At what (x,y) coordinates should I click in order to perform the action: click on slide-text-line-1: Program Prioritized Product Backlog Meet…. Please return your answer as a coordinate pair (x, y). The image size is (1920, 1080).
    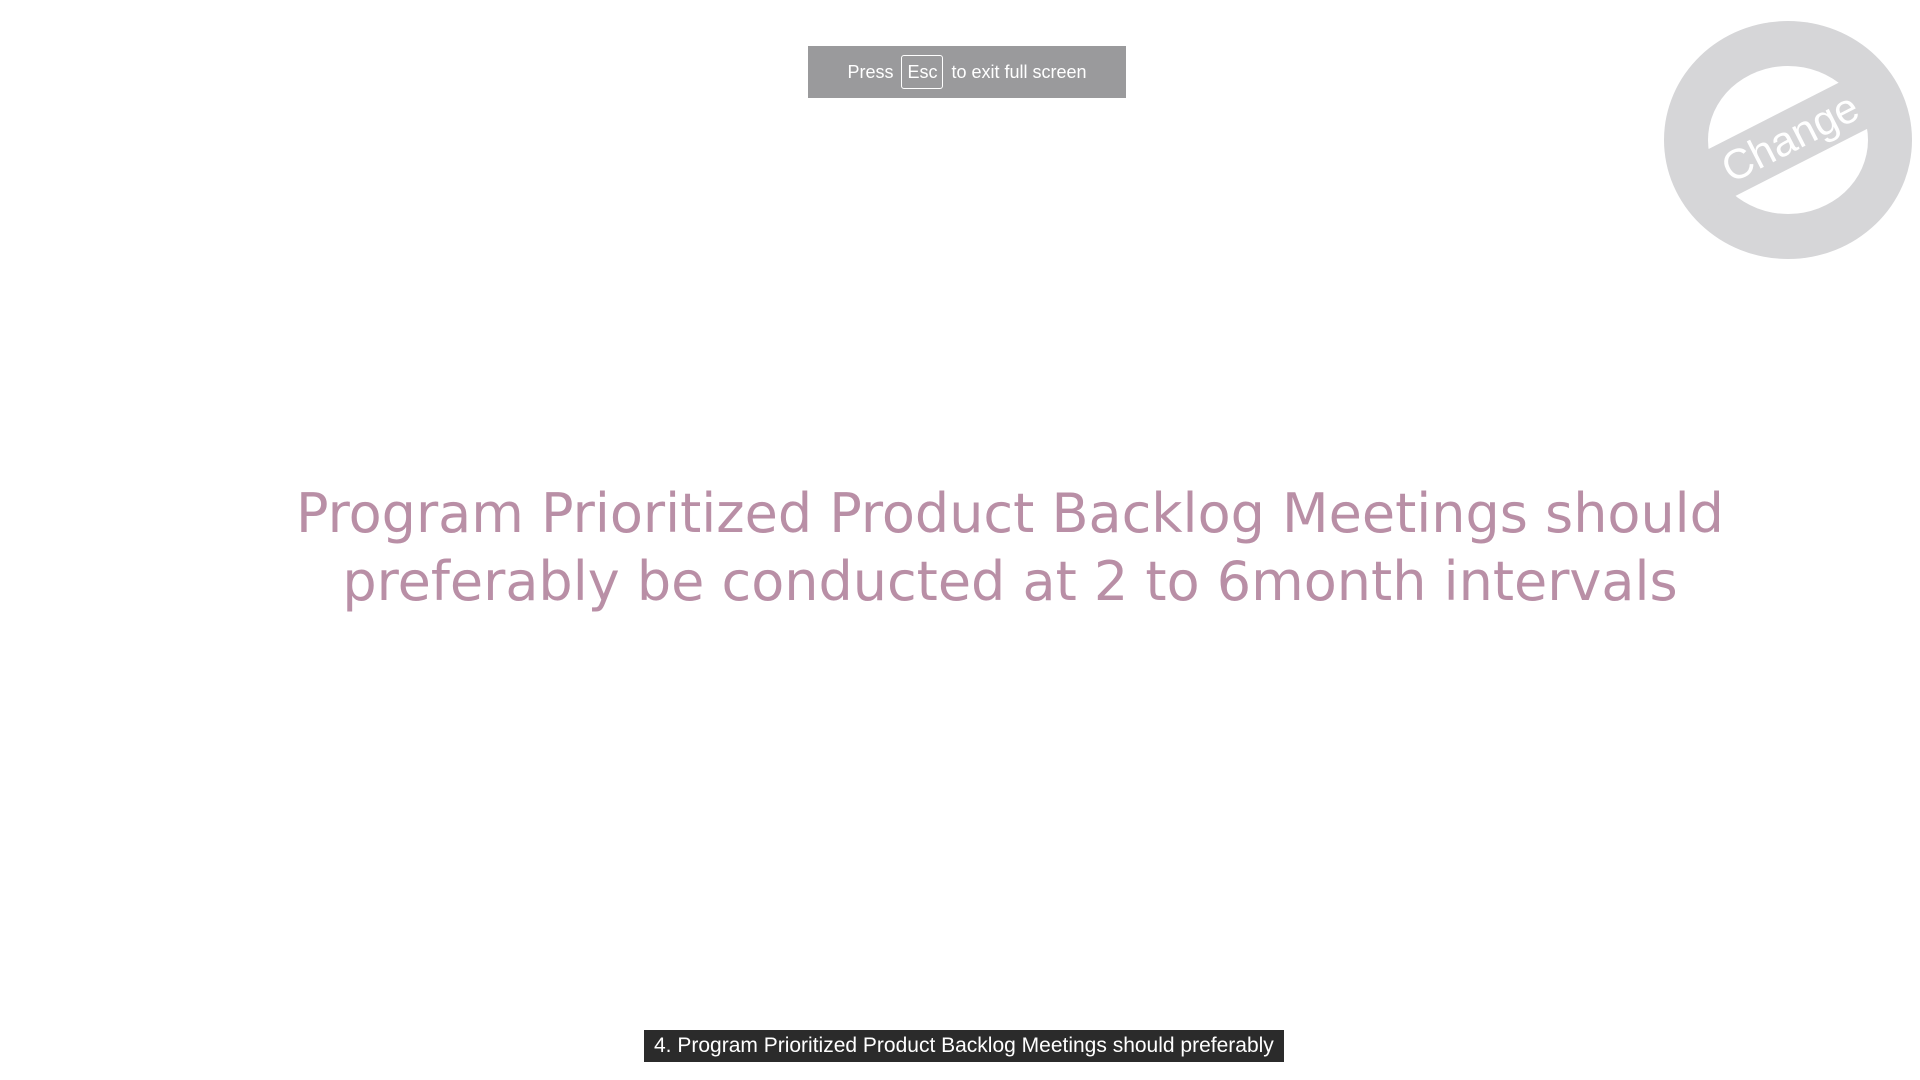
    Looking at the image, I should click on (1010, 513).